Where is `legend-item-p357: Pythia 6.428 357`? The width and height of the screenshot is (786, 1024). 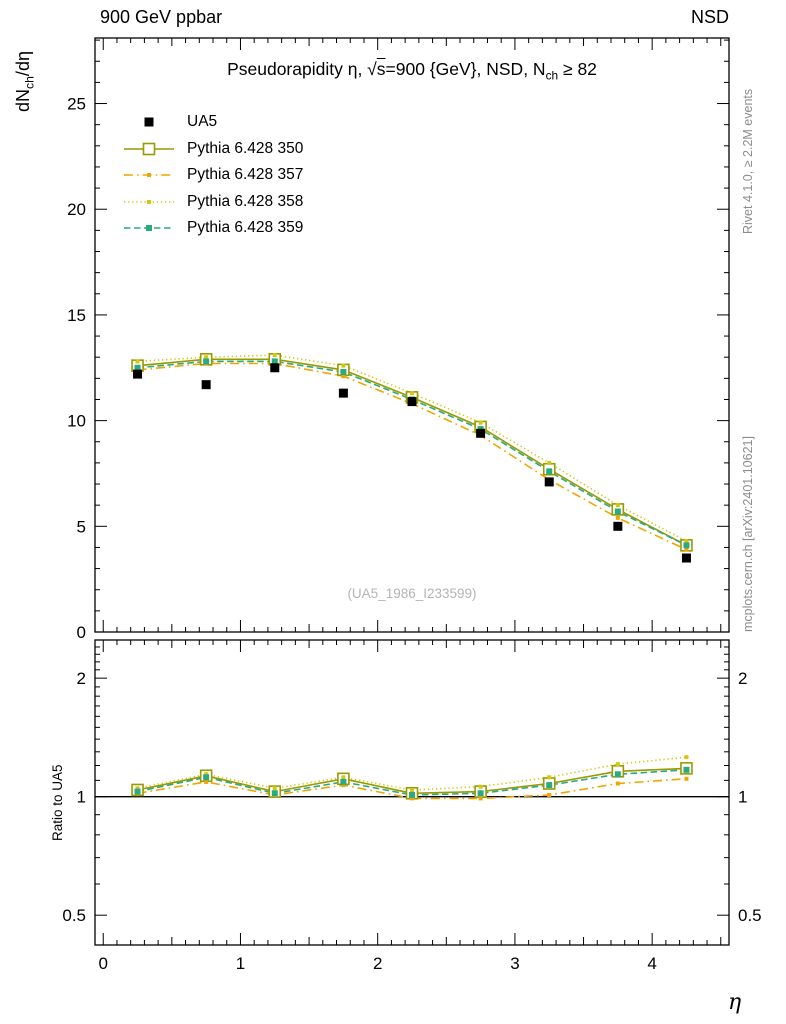 legend-item-p357: Pythia 6.428 357 is located at coordinates (212, 175).